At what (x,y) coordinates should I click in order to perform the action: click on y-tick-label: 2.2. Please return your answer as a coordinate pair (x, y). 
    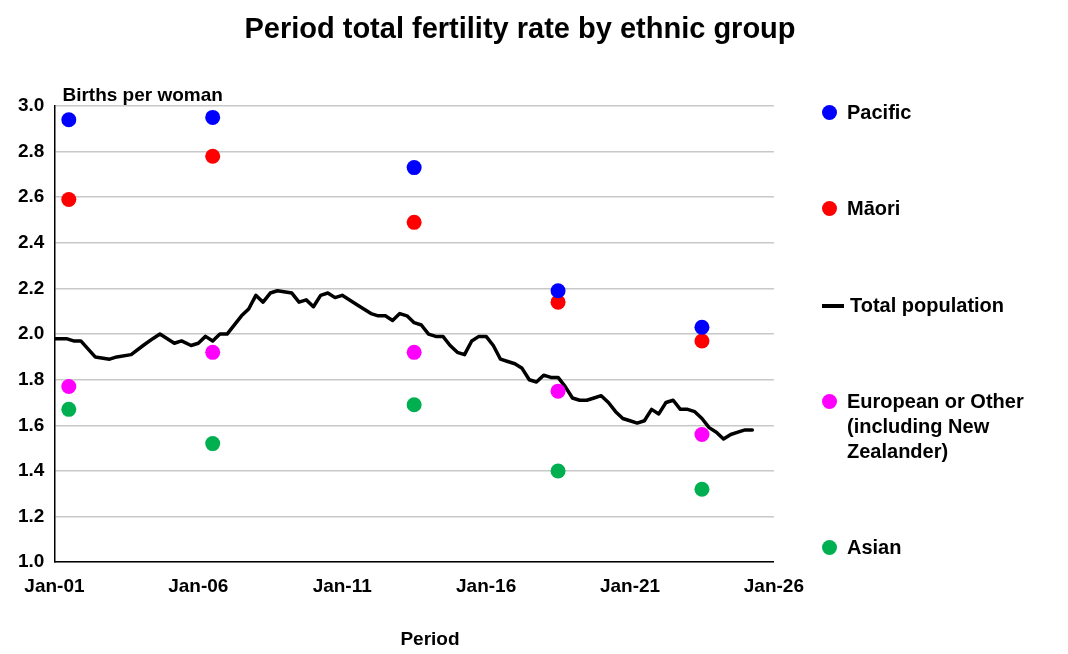
    Looking at the image, I should click on (31, 287).